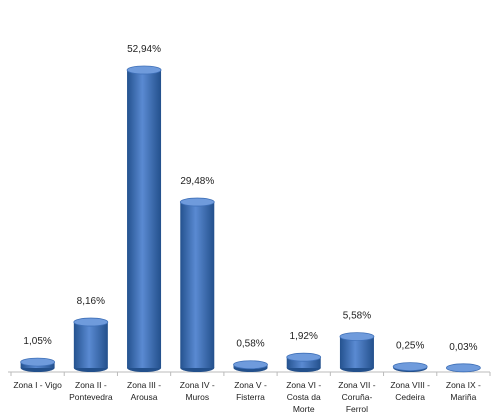 The width and height of the screenshot is (498, 419). What do you see at coordinates (91, 391) in the screenshot?
I see `x-tick-label: Zona II - Pontevedra` at bounding box center [91, 391].